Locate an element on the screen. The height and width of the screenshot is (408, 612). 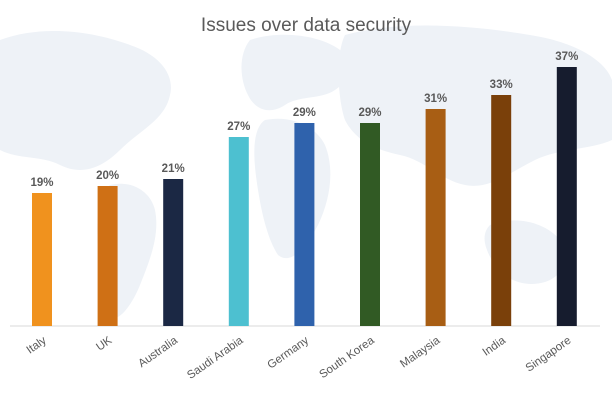
tick-label-italy: Italy is located at coordinates (37, 345).